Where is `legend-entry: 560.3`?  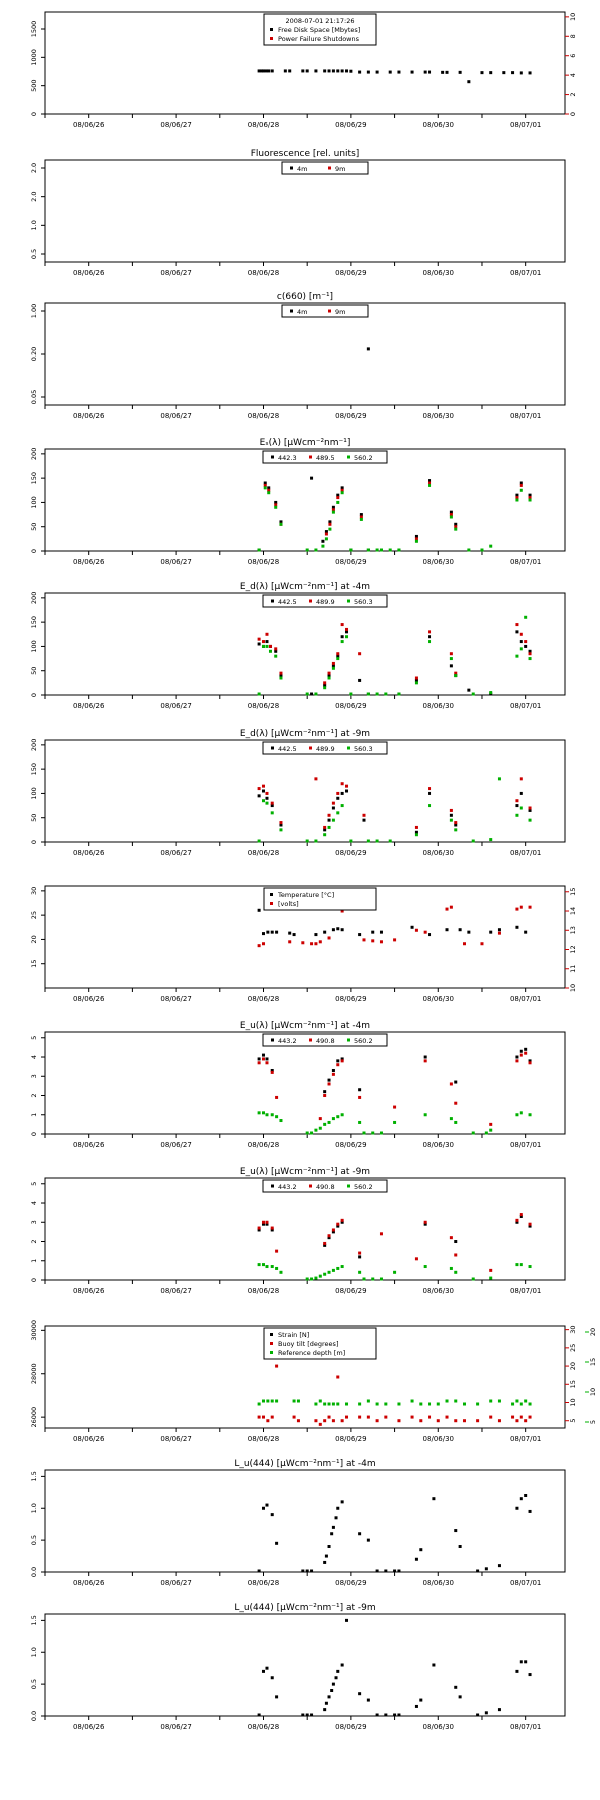
legend-entry: 560.3 is located at coordinates (363, 602).